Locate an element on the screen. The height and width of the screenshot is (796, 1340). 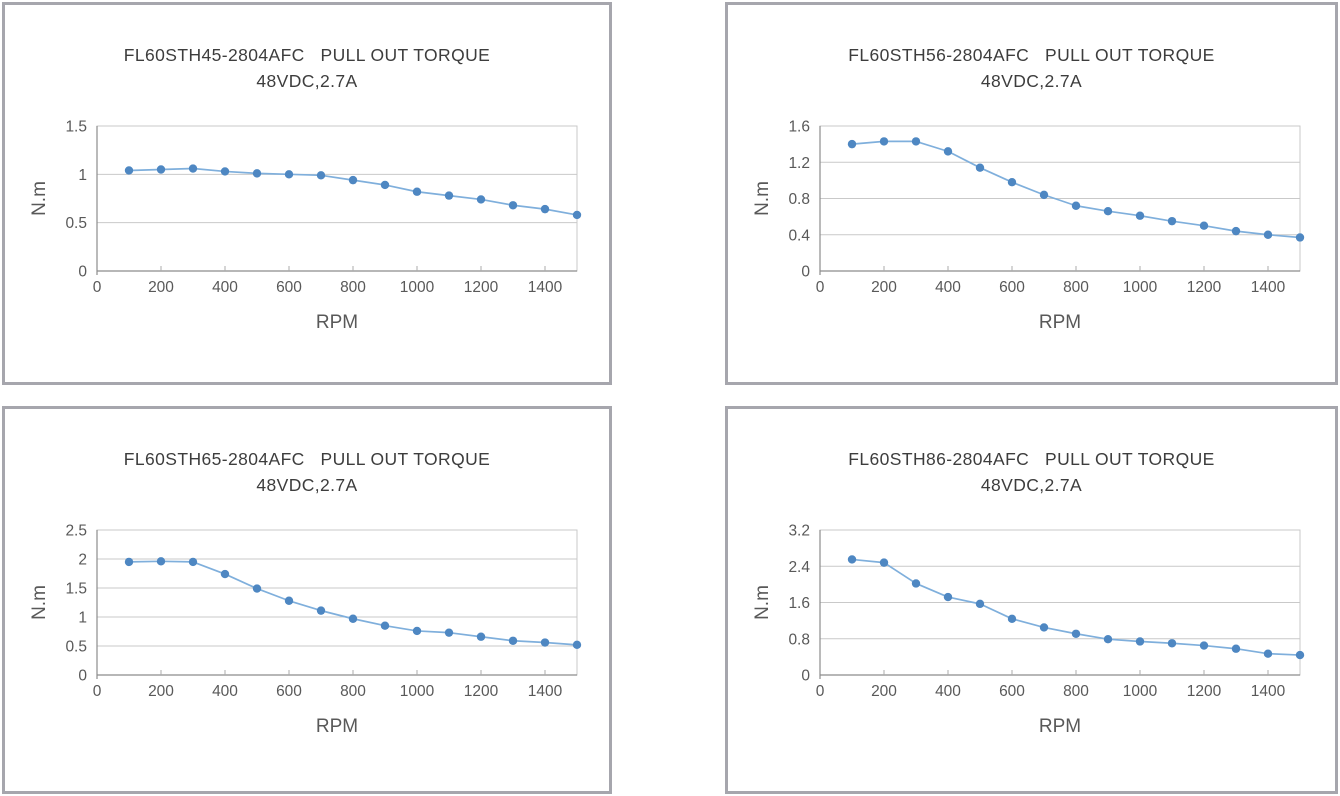
torque-line is located at coordinates (353, 603).